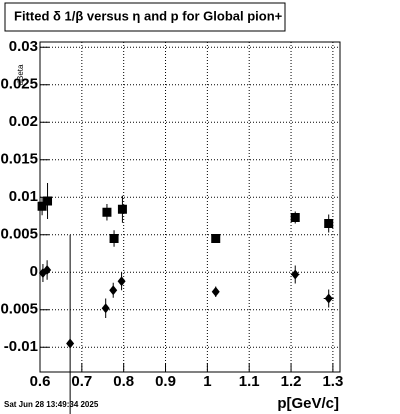 The image size is (400, 414). I want to click on y-tick-label: 0.015, so click(19, 159).